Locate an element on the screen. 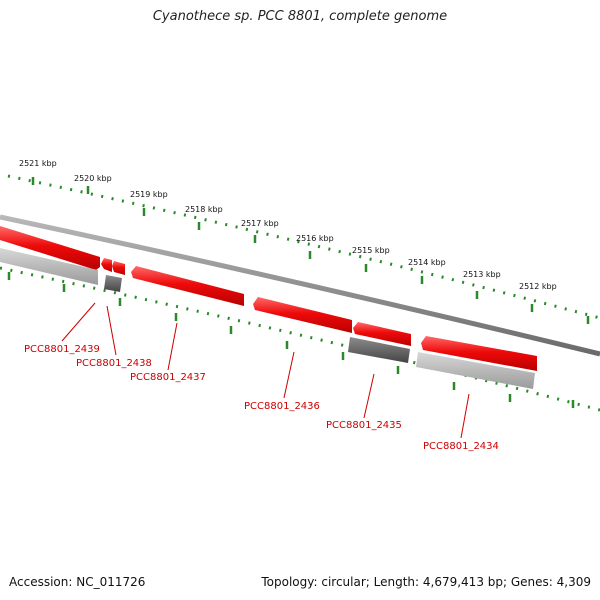 This screenshot has width=600, height=600. ruler-tick-label: 2515 kbp is located at coordinates (371, 250).